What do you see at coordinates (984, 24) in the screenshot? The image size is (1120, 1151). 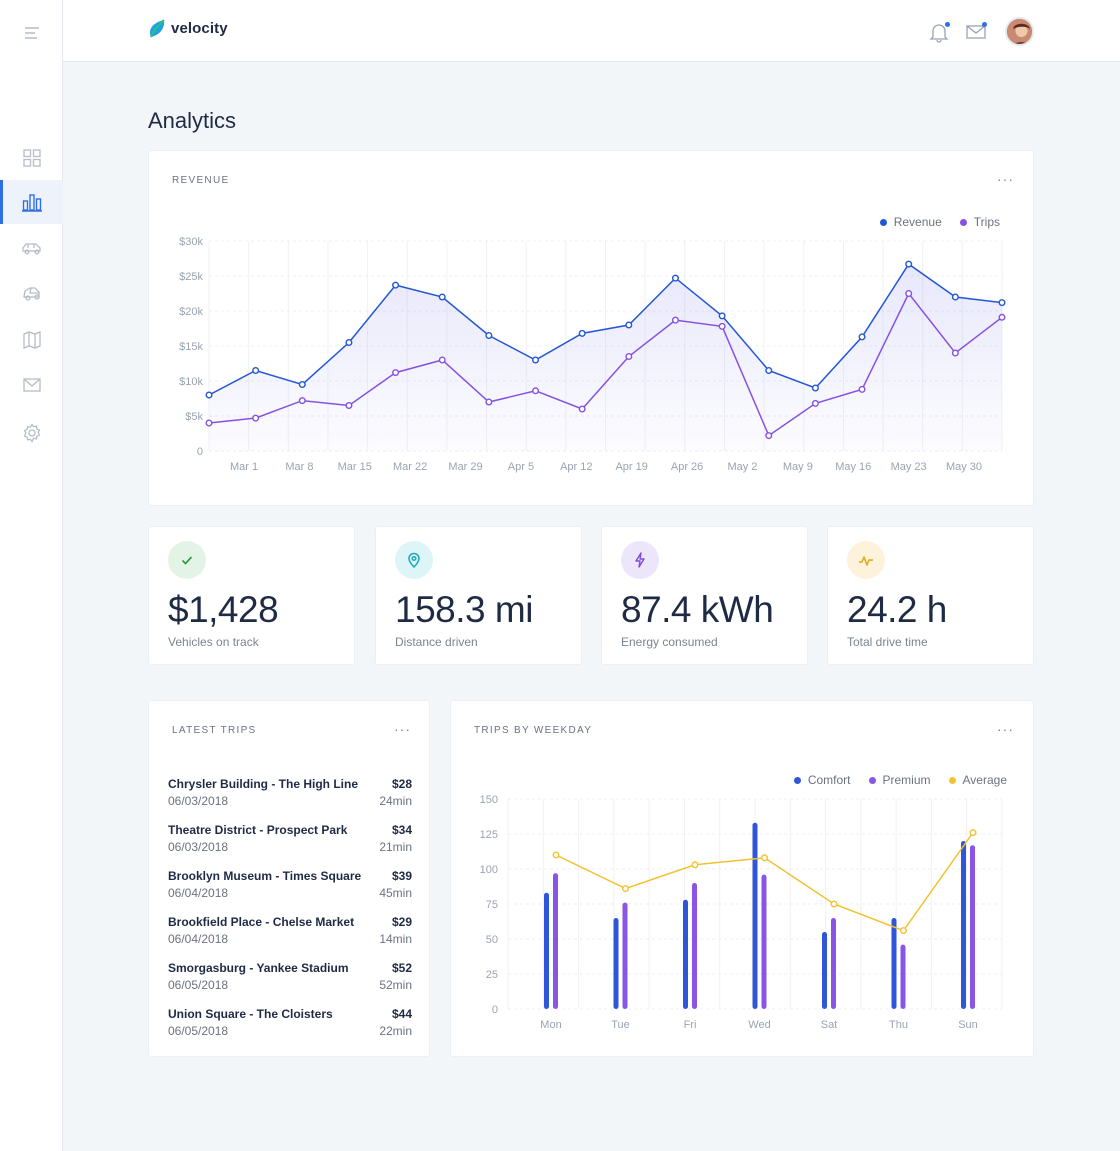 I see `message-dot` at bounding box center [984, 24].